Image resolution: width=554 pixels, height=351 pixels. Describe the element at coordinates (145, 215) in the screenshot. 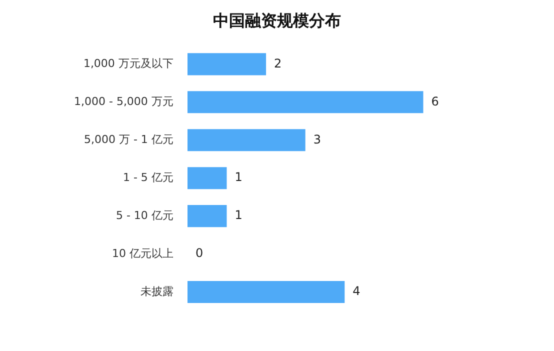

I see `y-tick-label: 5 - 10 亿元` at that location.